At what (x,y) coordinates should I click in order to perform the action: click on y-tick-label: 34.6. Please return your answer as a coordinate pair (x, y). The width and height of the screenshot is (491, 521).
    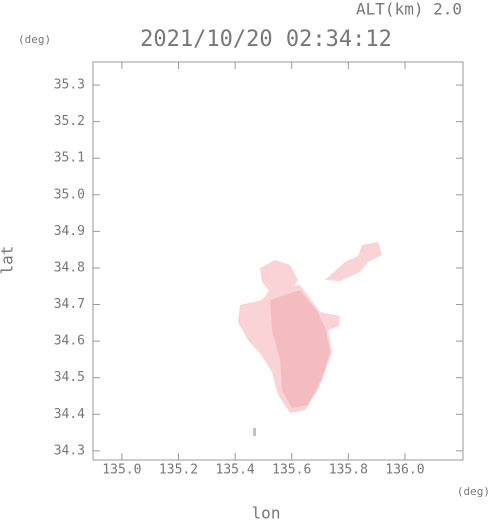
    Looking at the image, I should click on (69, 341).